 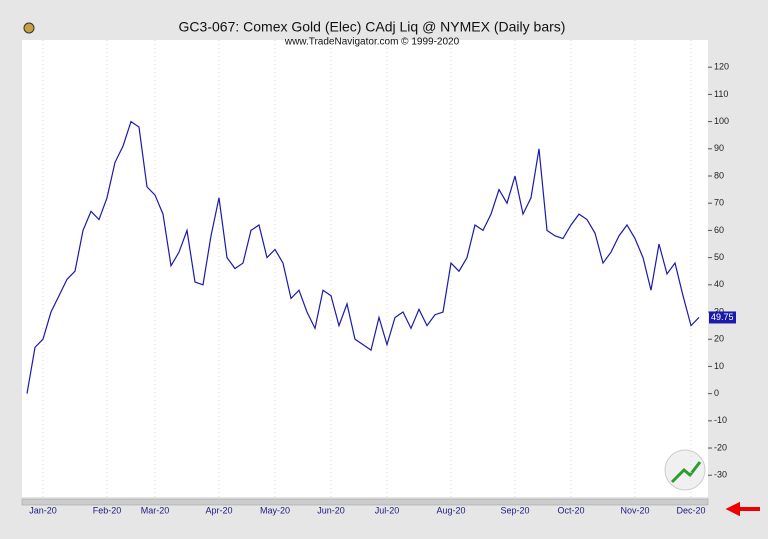 I want to click on x-tick-label: Mar-20, so click(x=155, y=510).